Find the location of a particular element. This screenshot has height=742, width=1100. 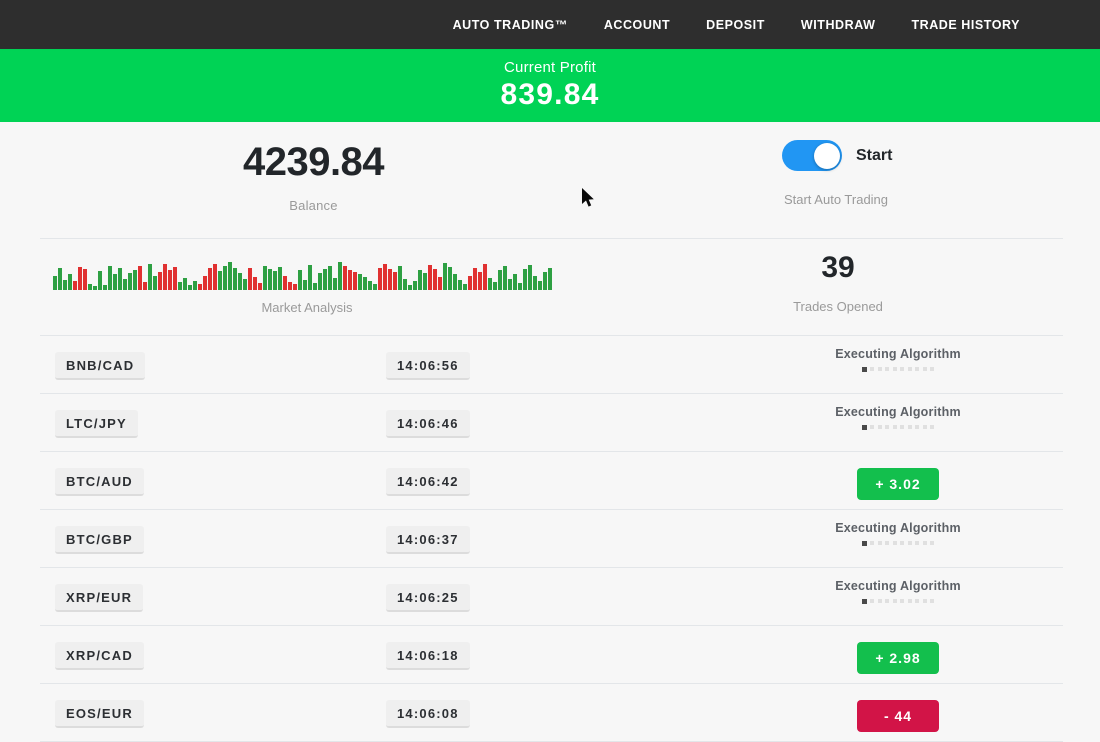

trade-time-chip: 14:06:46 is located at coordinates (428, 424).